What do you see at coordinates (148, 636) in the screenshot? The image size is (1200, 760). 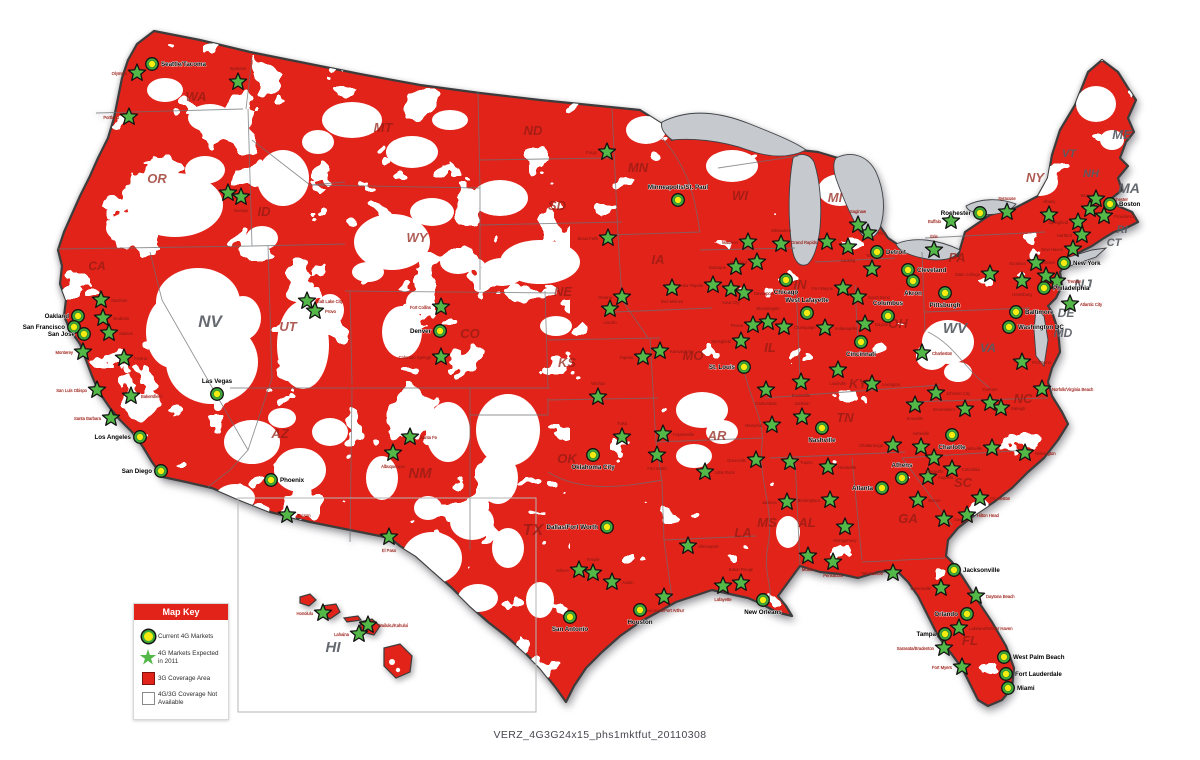 I see `current-4g-marker-icon` at bounding box center [148, 636].